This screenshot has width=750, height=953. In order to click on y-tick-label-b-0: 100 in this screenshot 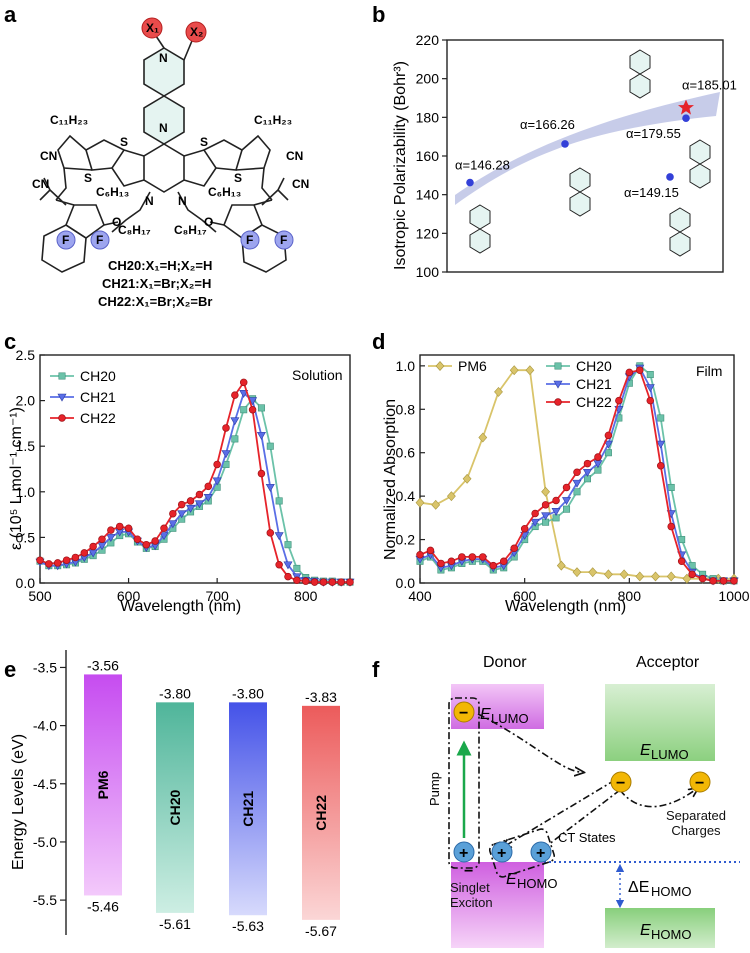, I will do `click(428, 272)`.